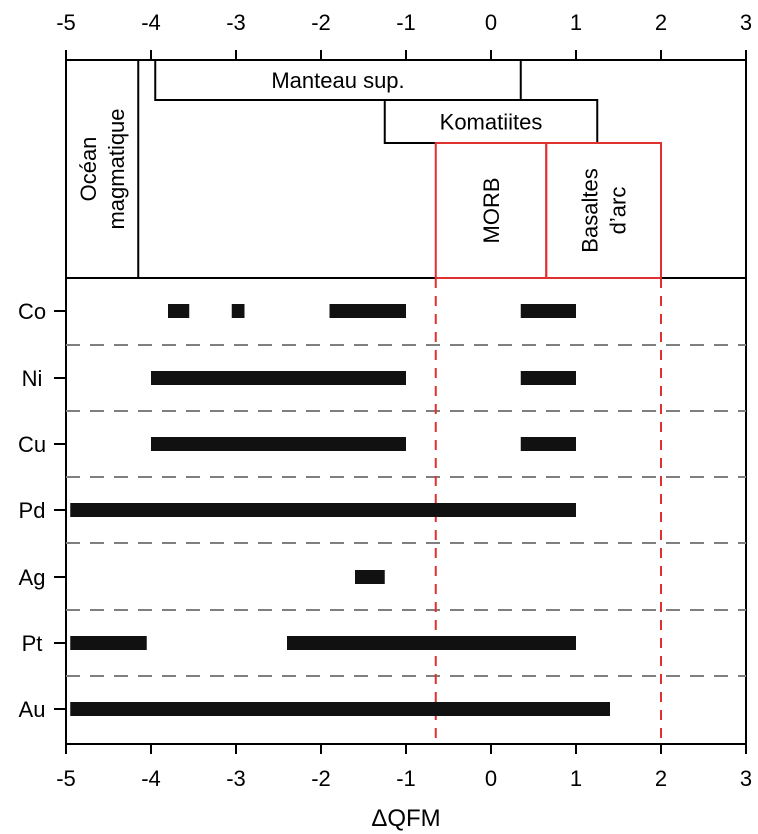  What do you see at coordinates (406, 778) in the screenshot?
I see `tick-label-bottom: -1` at bounding box center [406, 778].